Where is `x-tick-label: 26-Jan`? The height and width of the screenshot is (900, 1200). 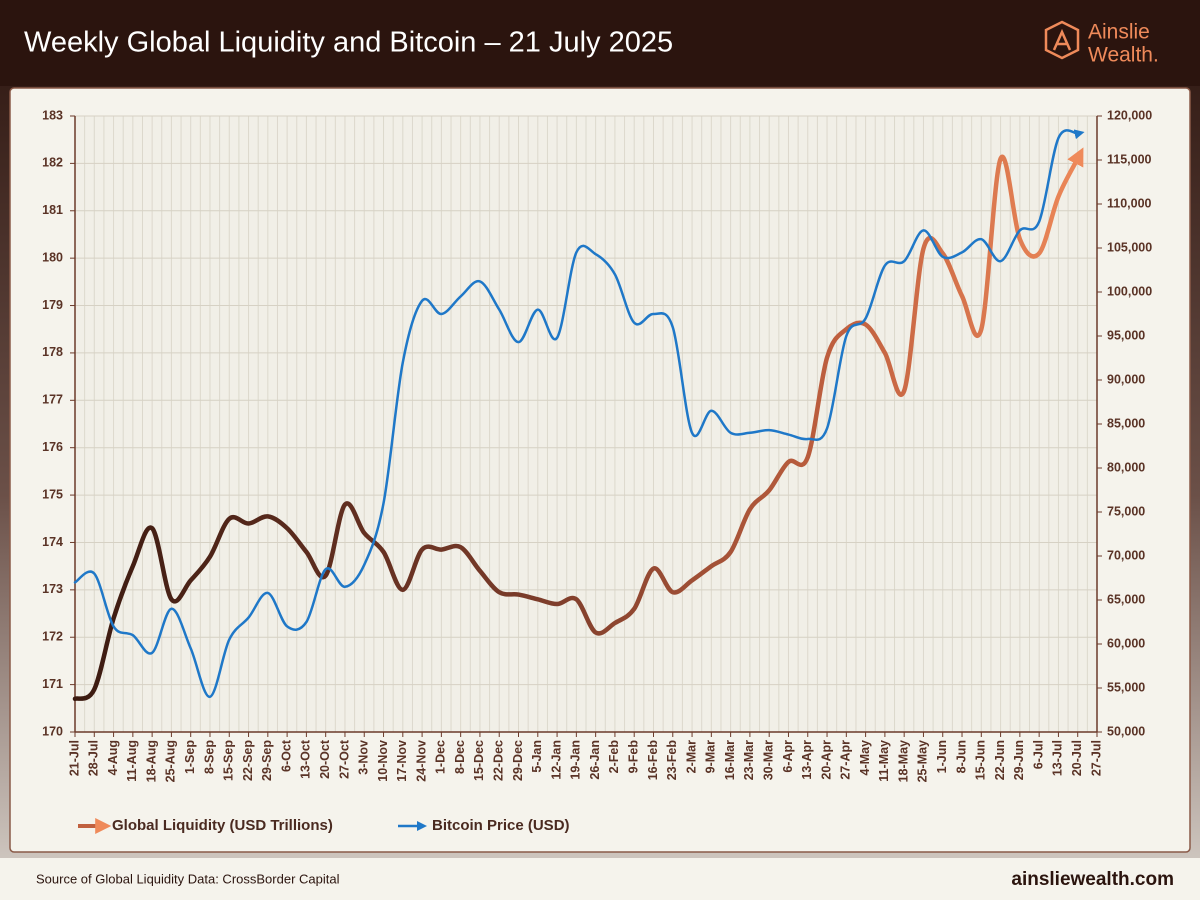 x-tick-label: 26-Jan is located at coordinates (595, 760).